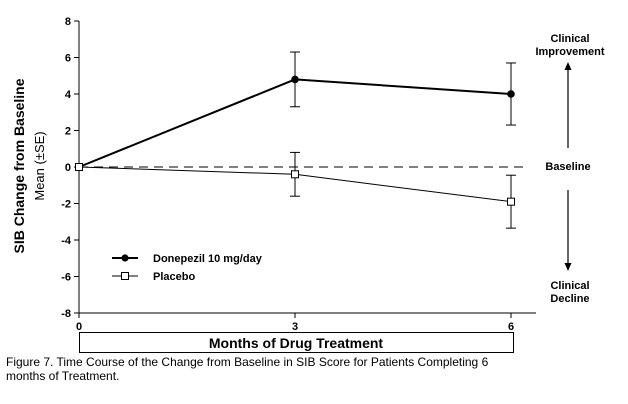  Describe the element at coordinates (68, 95) in the screenshot. I see `y-tick-label: 4` at that location.